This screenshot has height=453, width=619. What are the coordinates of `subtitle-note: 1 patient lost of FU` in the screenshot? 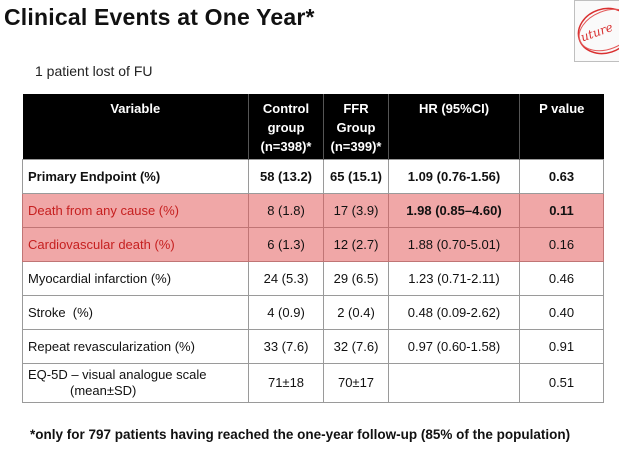 It's located at (94, 71).